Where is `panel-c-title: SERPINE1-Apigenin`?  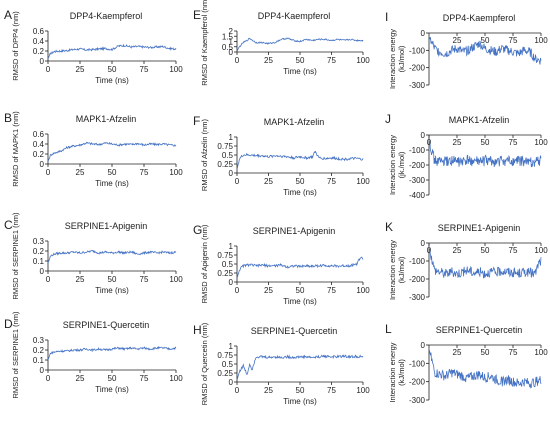 panel-c-title: SERPINE1-Apigenin is located at coordinates (106, 226).